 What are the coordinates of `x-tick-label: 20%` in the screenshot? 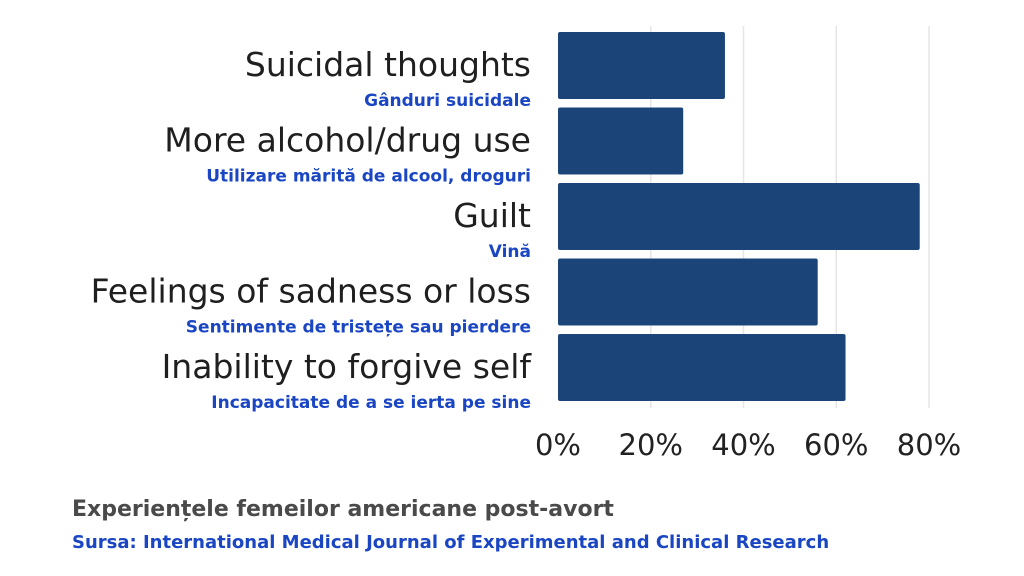 It's located at (651, 445).